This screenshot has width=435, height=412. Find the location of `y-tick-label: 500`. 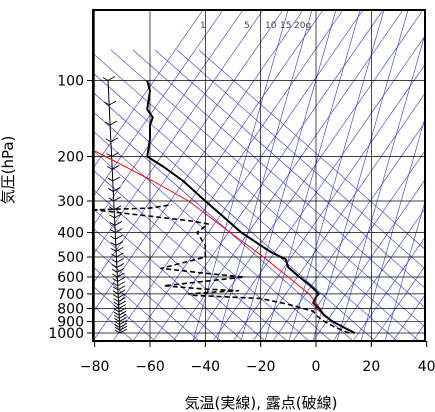

y-tick-label: 500 is located at coordinates (70, 258).